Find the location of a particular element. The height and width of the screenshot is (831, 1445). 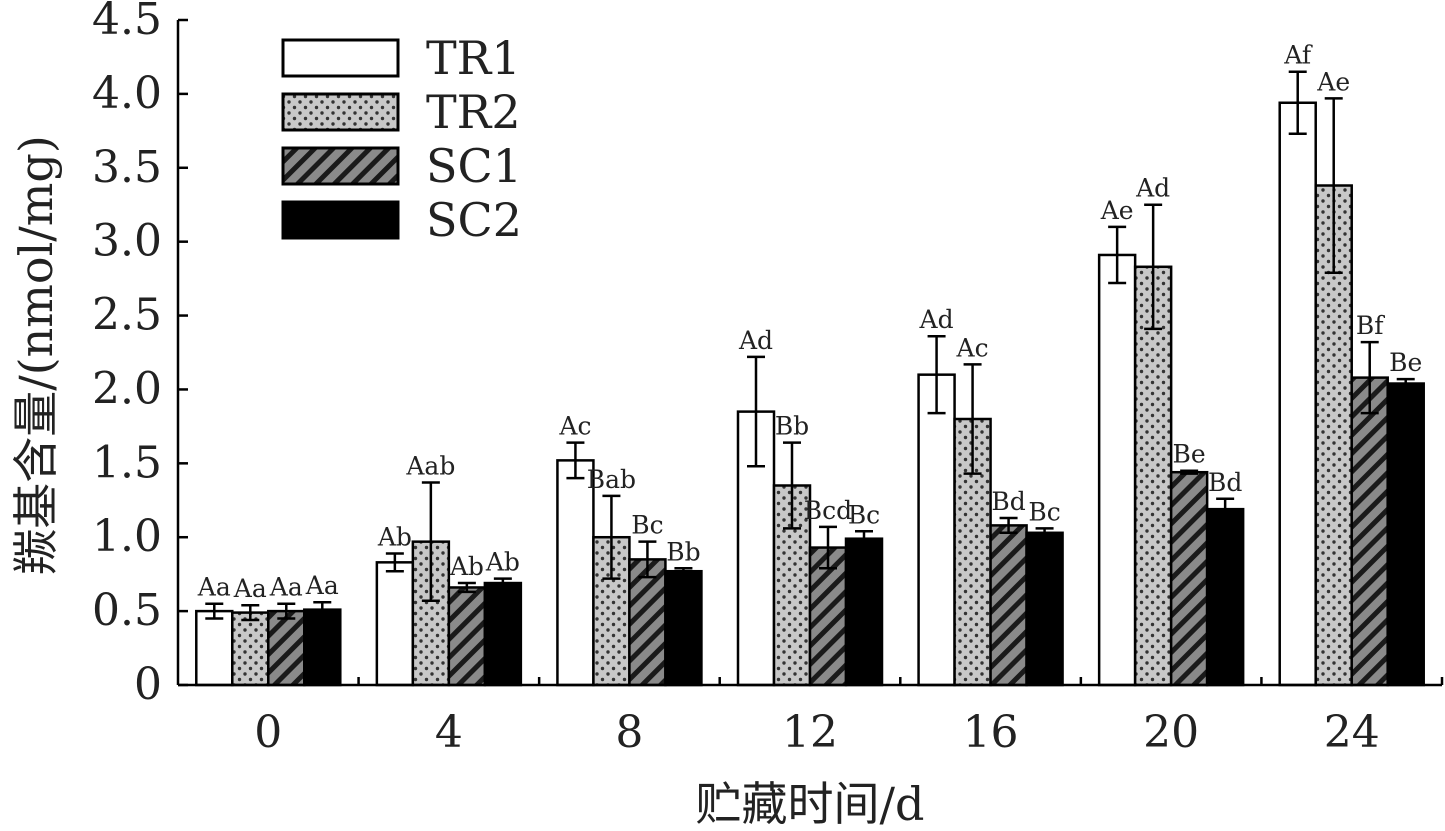

bar-significance-label: Bcd is located at coordinates (828, 510).